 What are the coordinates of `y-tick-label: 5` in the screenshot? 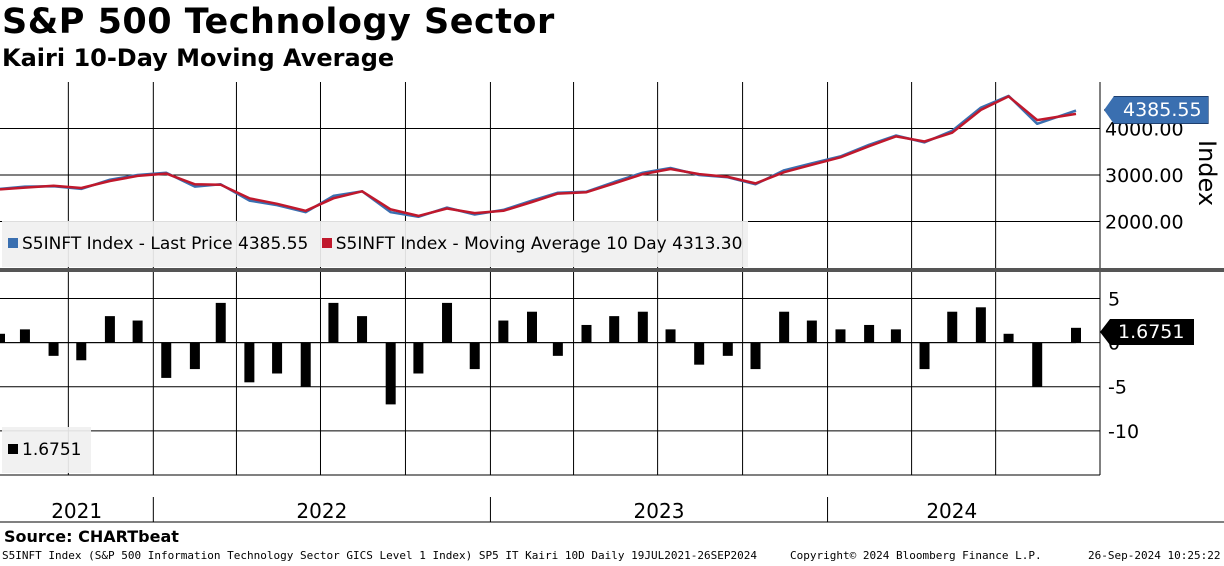 It's located at (1114, 299).